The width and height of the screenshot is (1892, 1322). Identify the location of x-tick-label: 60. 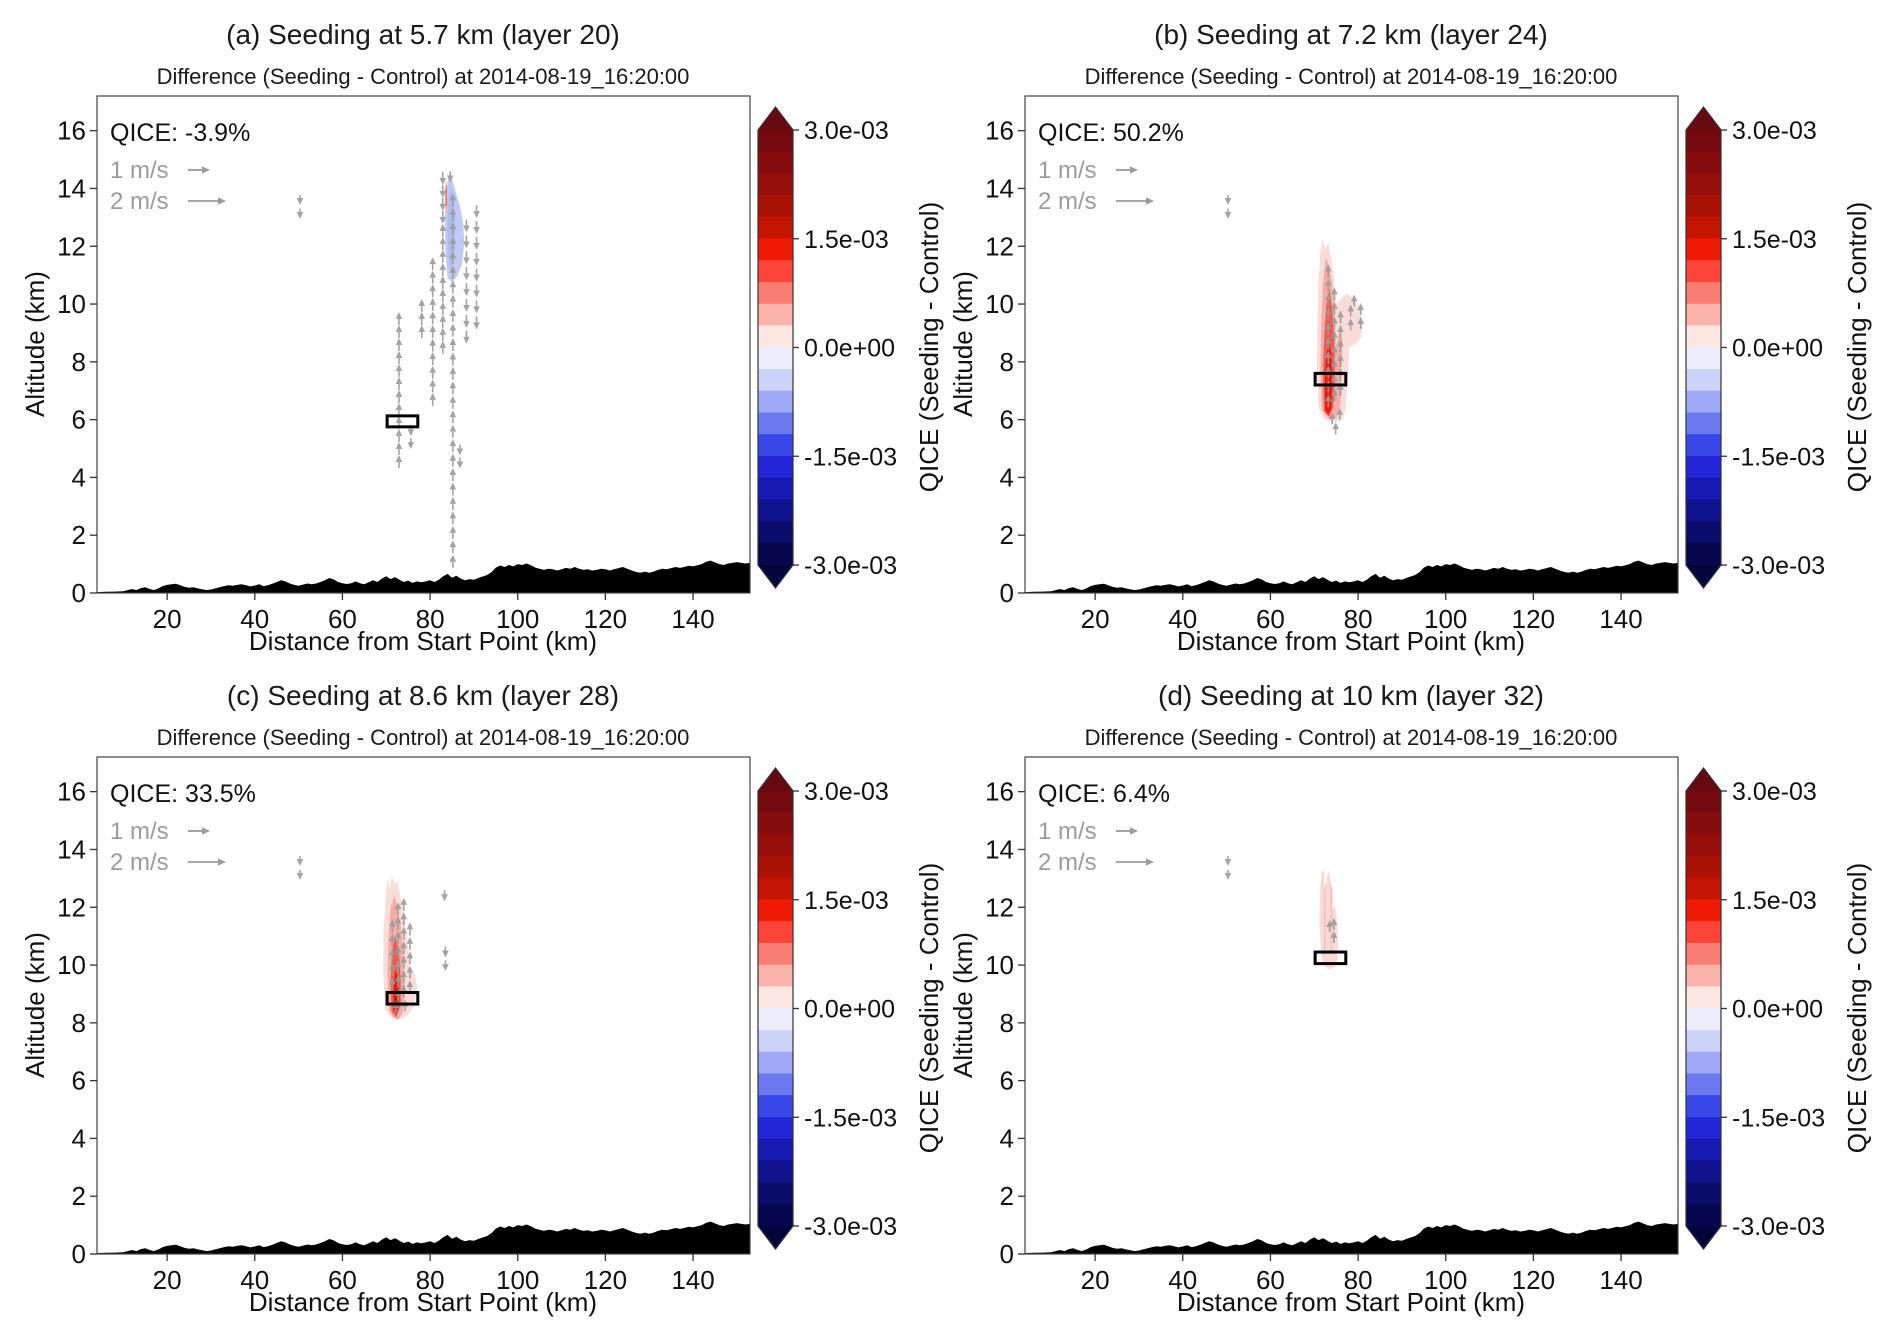
(342, 1280).